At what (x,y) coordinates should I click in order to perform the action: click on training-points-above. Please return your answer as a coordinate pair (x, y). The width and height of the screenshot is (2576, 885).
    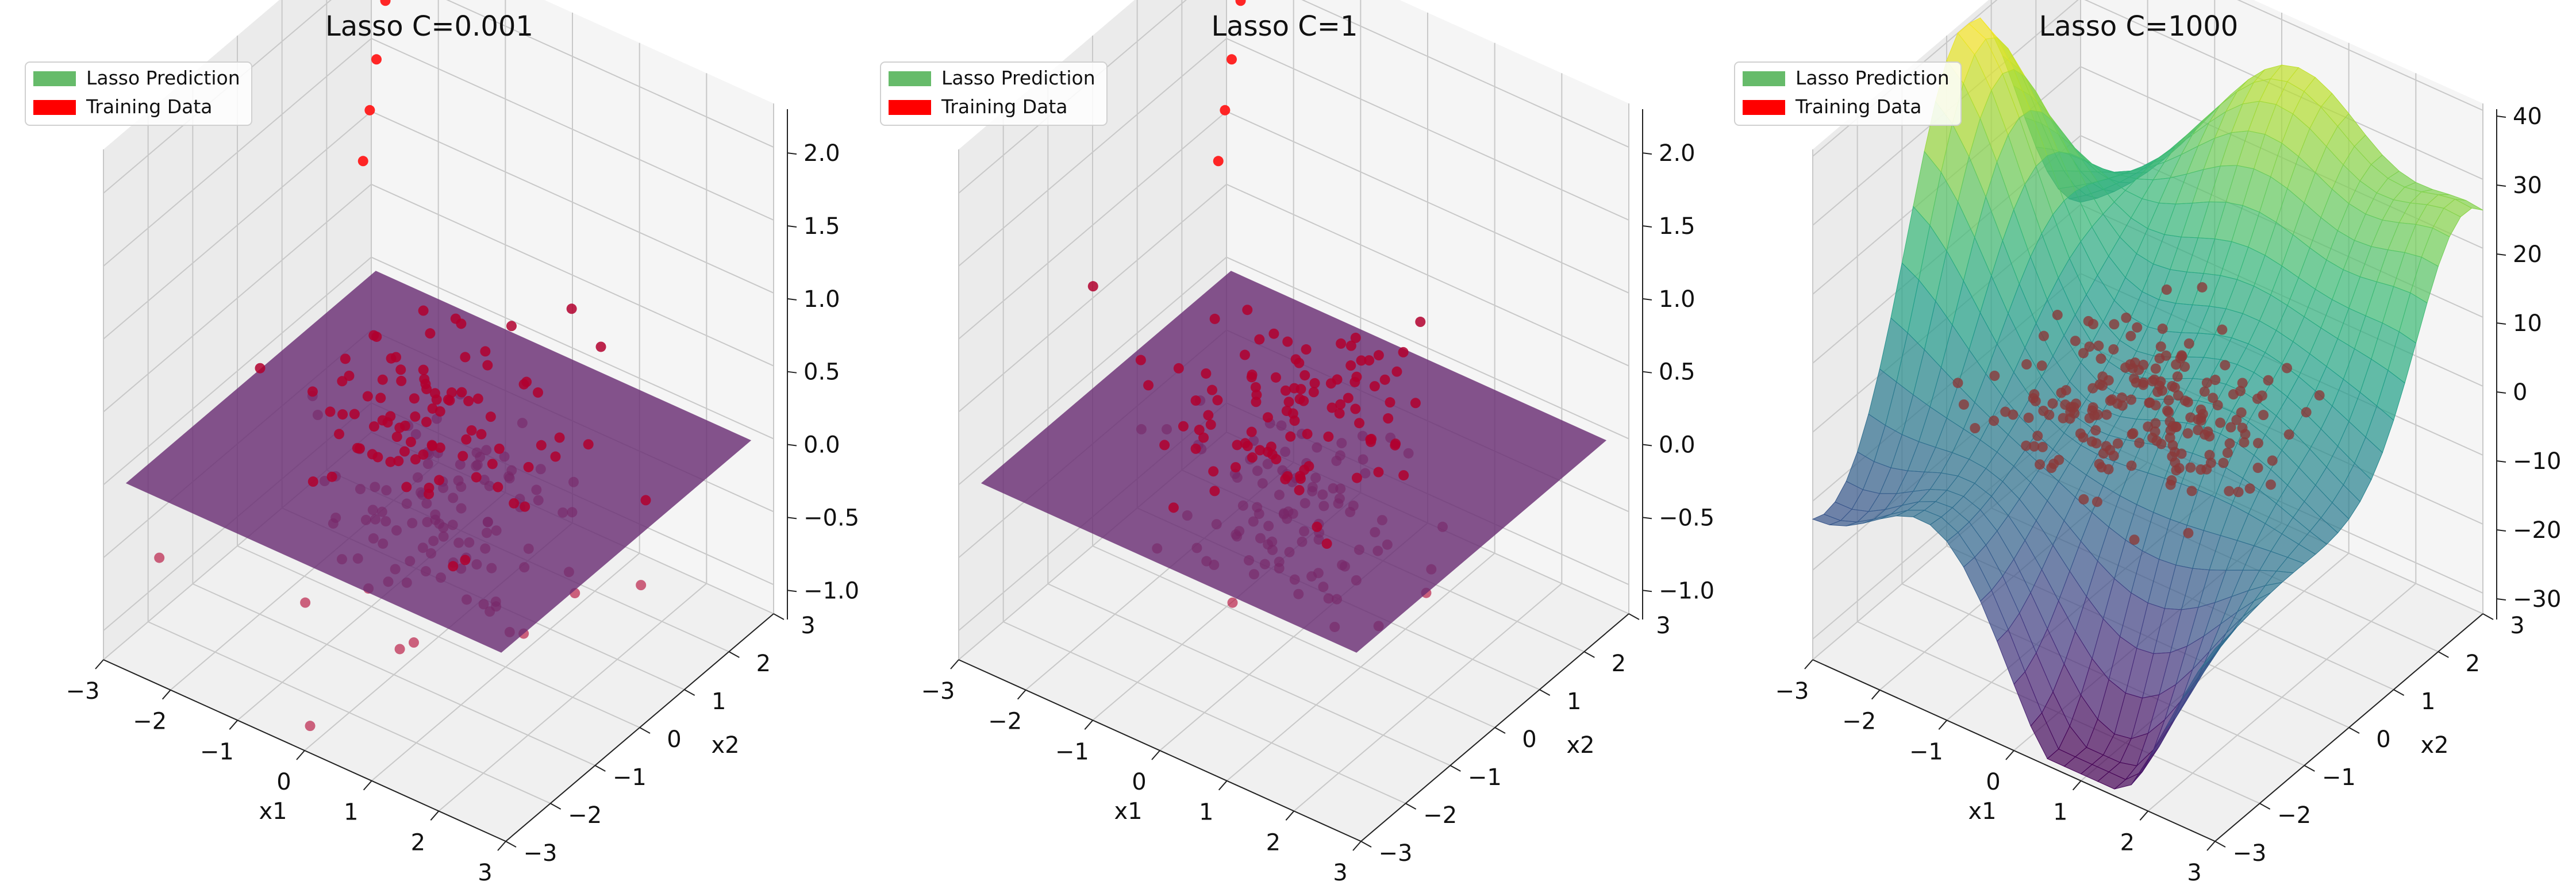
    Looking at the image, I should click on (453, 286).